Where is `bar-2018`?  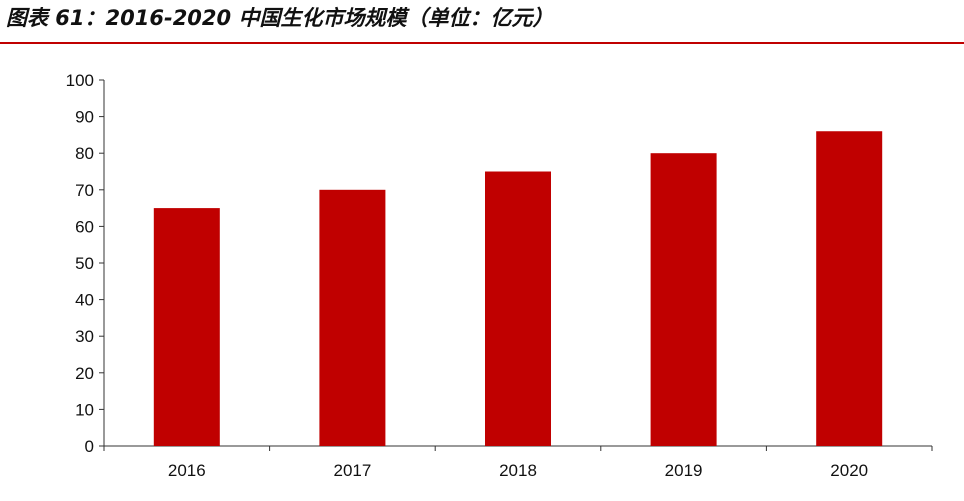 bar-2018 is located at coordinates (518, 308).